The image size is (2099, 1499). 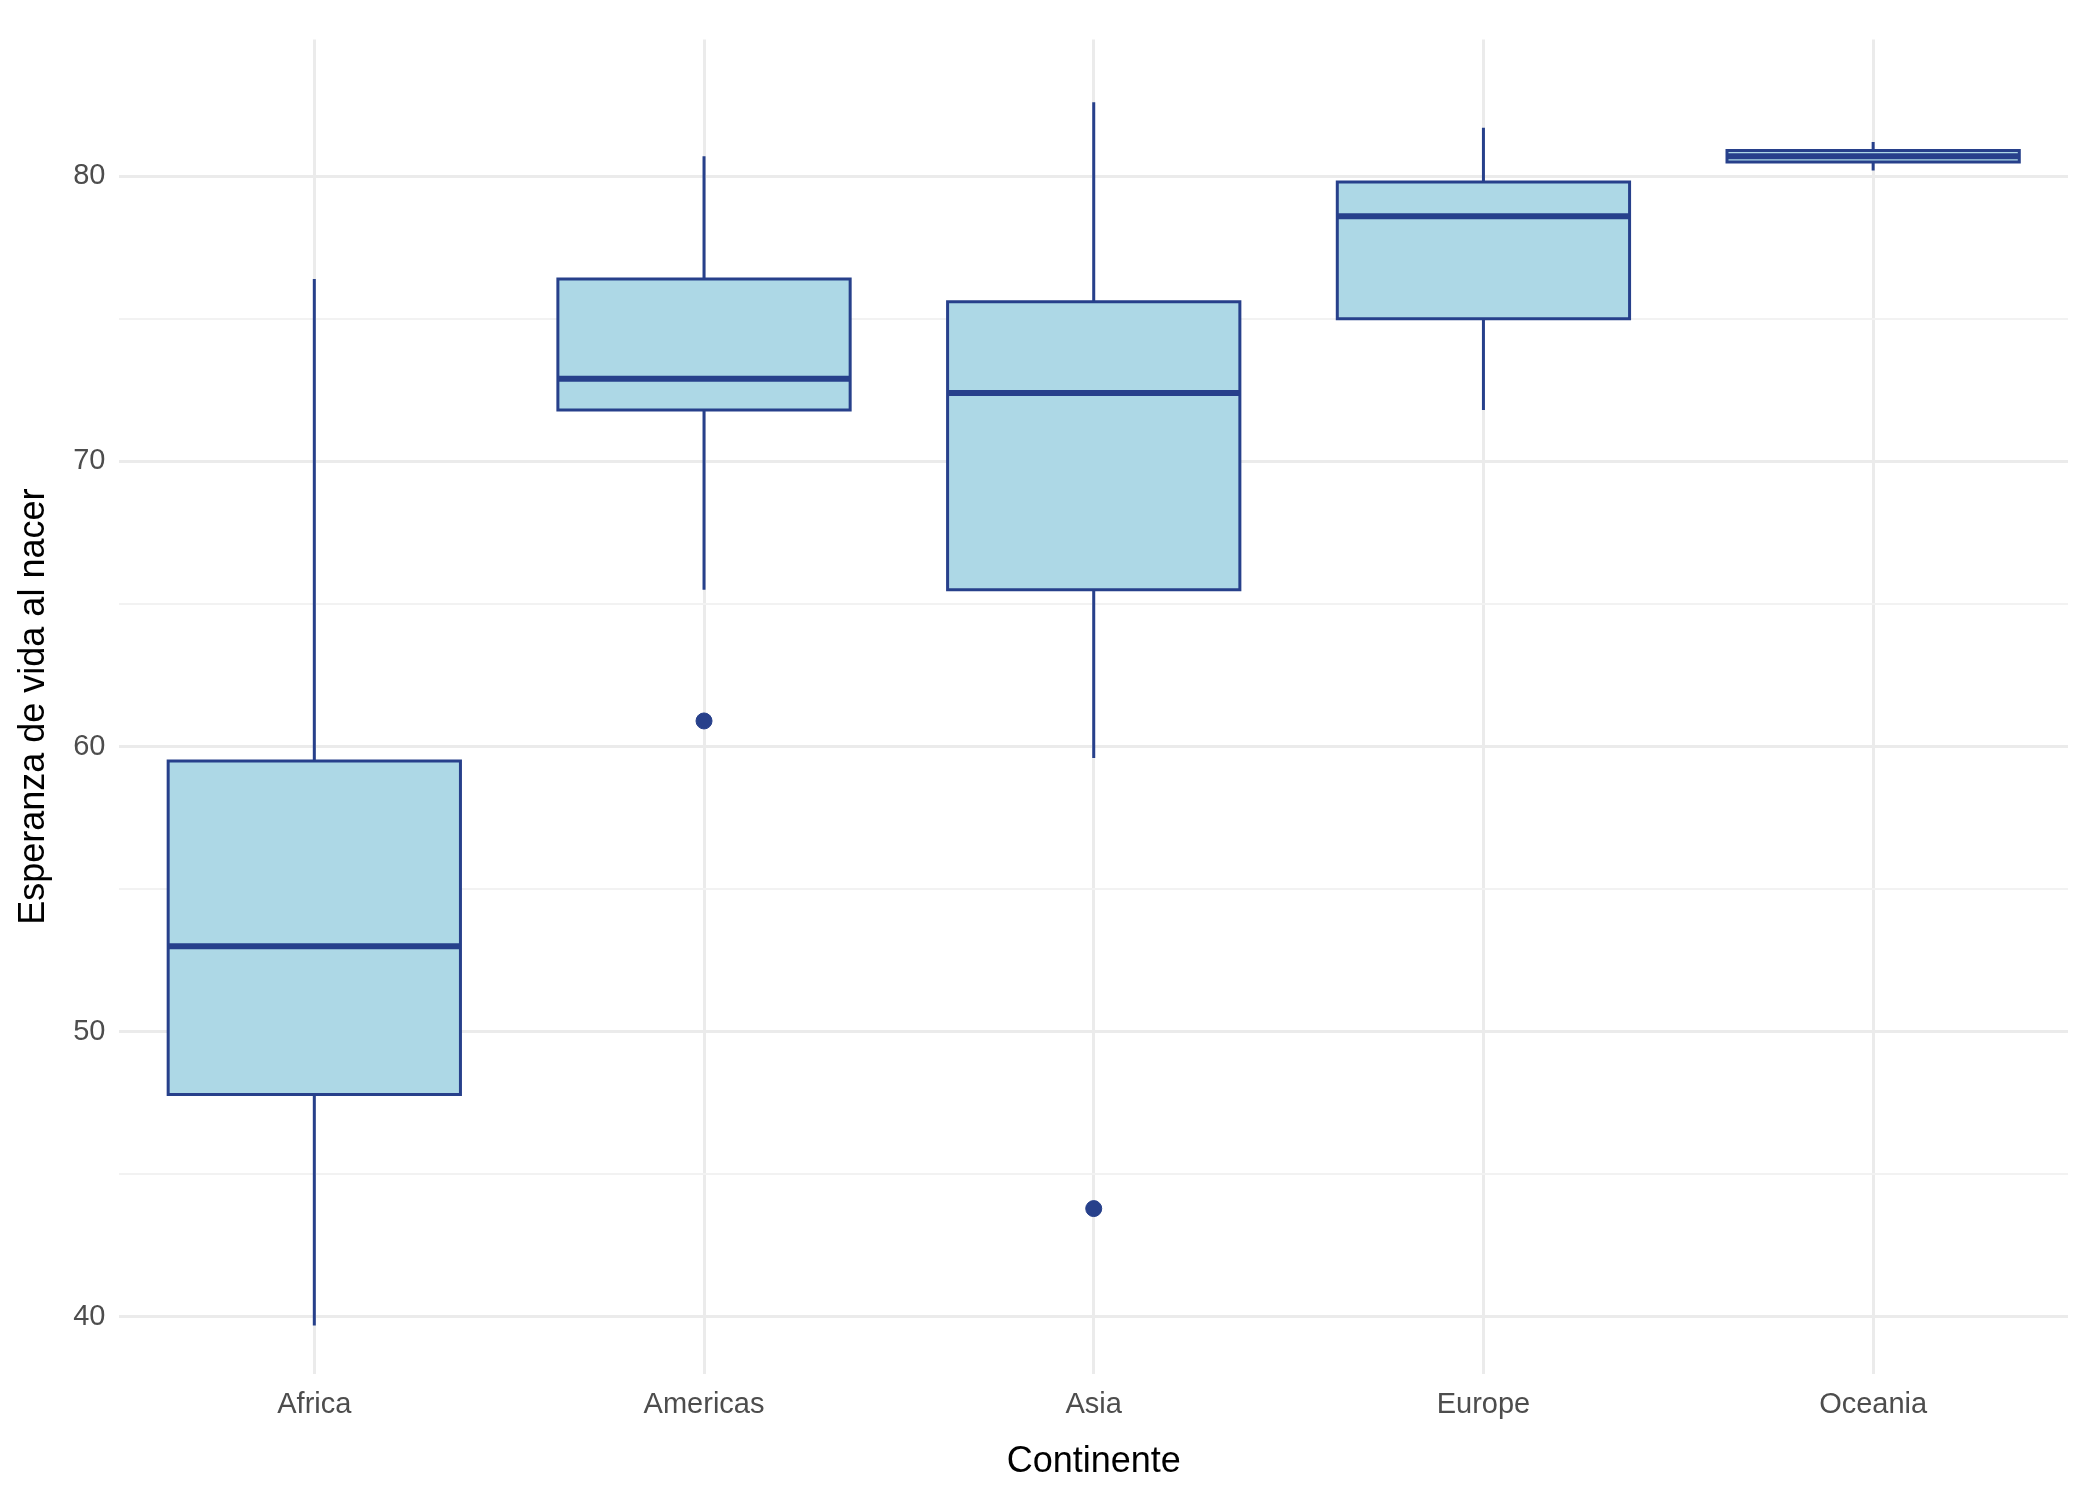 I want to click on y-tick-label: 70, so click(x=89, y=459).